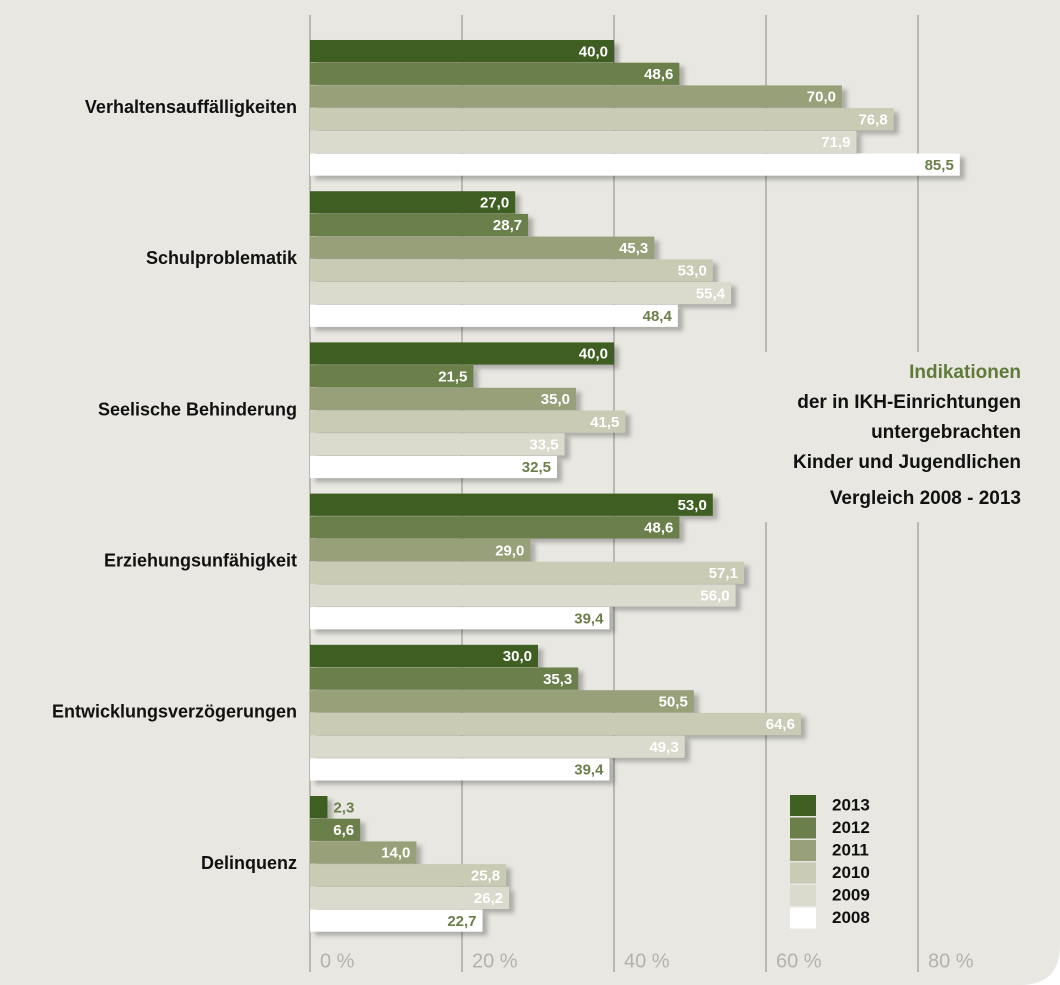 Image resolution: width=1060 pixels, height=985 pixels. I want to click on value-label: 85,5, so click(939, 165).